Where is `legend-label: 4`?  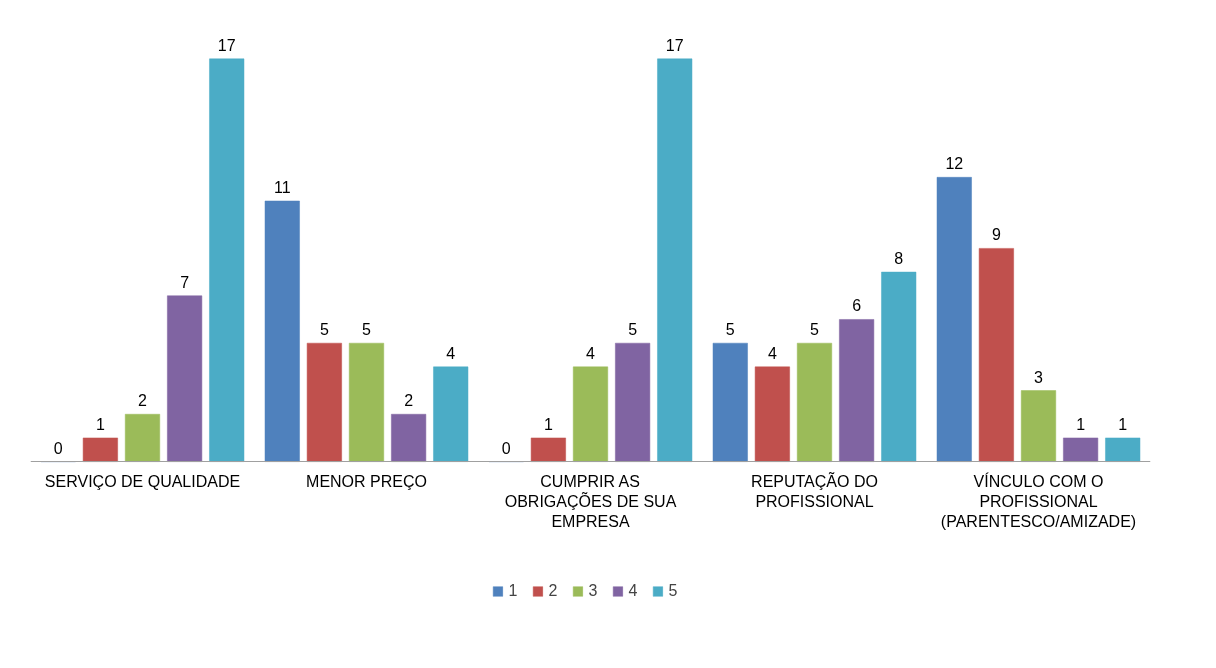 legend-label: 4 is located at coordinates (633, 591).